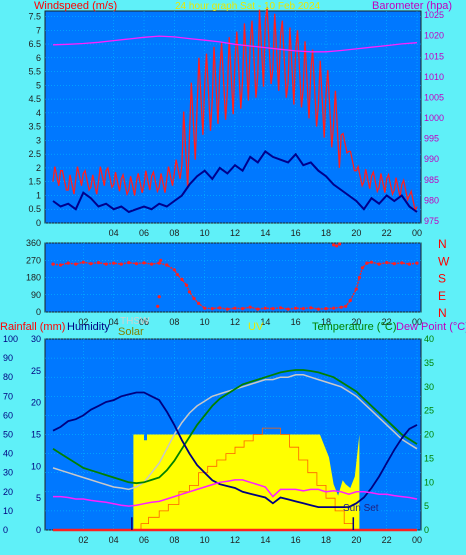  What do you see at coordinates (114, 322) in the screenshot?
I see `direction-x-tick-label: 04` at bounding box center [114, 322].